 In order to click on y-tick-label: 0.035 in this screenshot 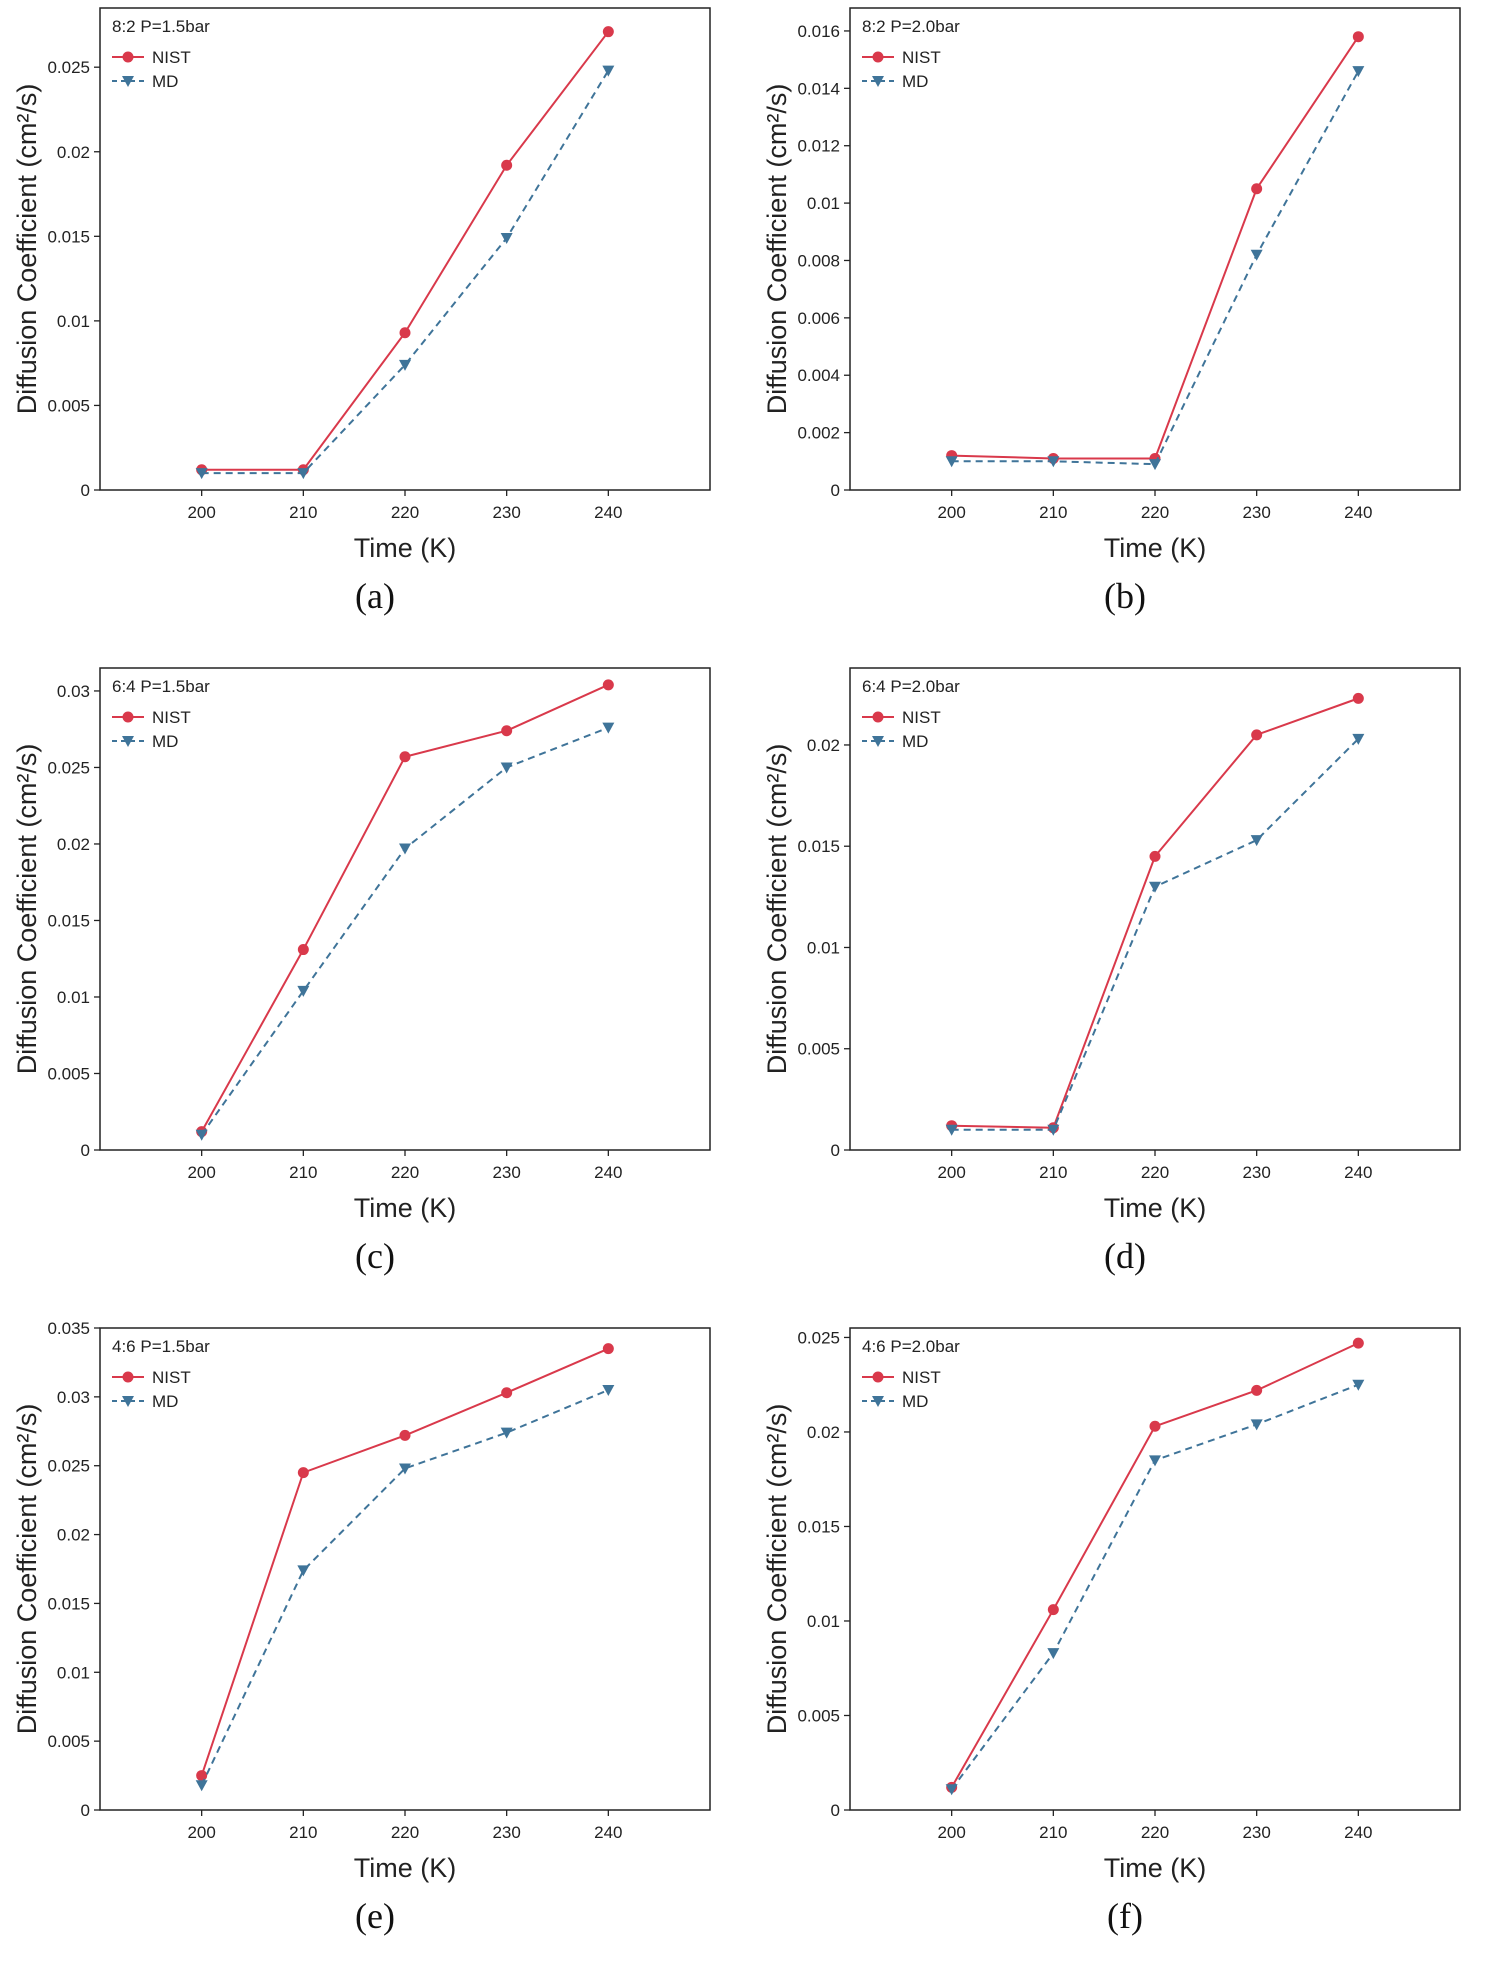, I will do `click(68, 1329)`.